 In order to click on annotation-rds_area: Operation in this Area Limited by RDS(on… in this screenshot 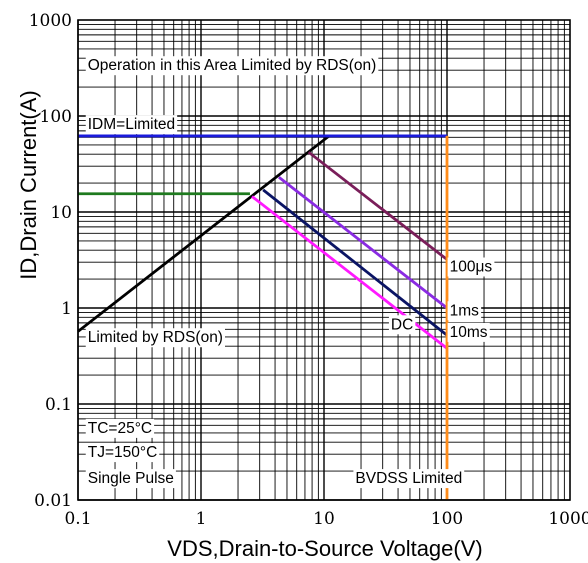, I will do `click(232, 66)`.